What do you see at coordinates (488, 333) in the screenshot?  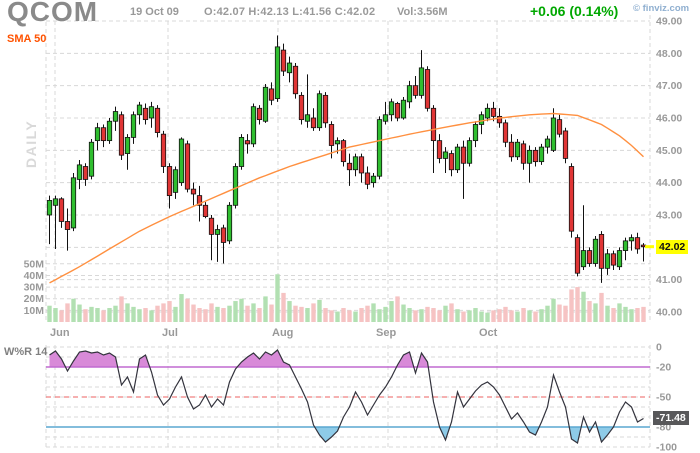 I see `month-label: Oct` at bounding box center [488, 333].